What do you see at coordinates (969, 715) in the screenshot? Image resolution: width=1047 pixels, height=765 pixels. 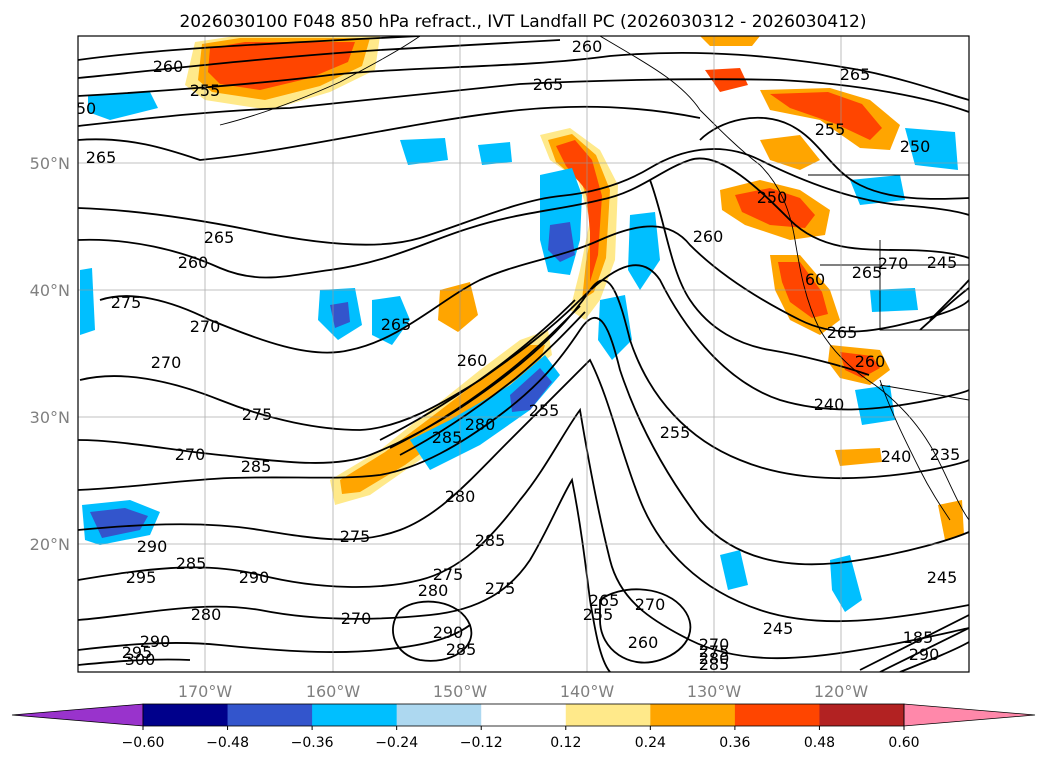 I see `colorbar-extend-high` at bounding box center [969, 715].